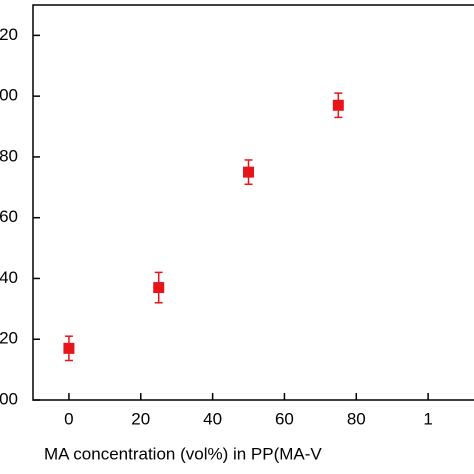 This screenshot has height=474, width=474. What do you see at coordinates (9, 216) in the screenshot?
I see `y-tick-label: 60` at bounding box center [9, 216].